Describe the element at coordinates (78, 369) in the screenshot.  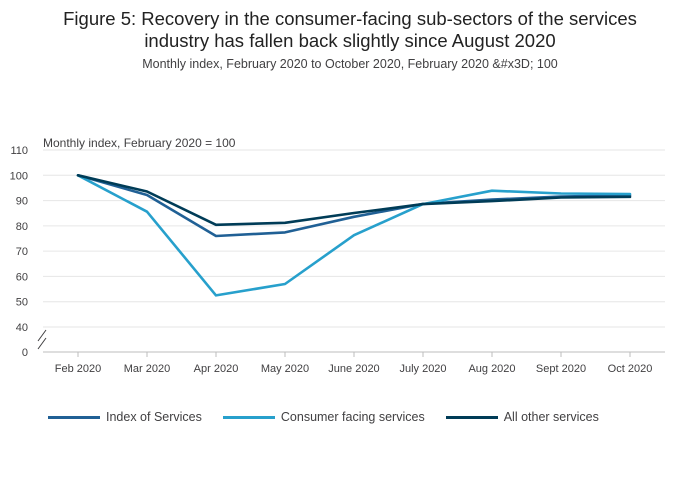
I see `x-tick-label: Feb 2020` at that location.